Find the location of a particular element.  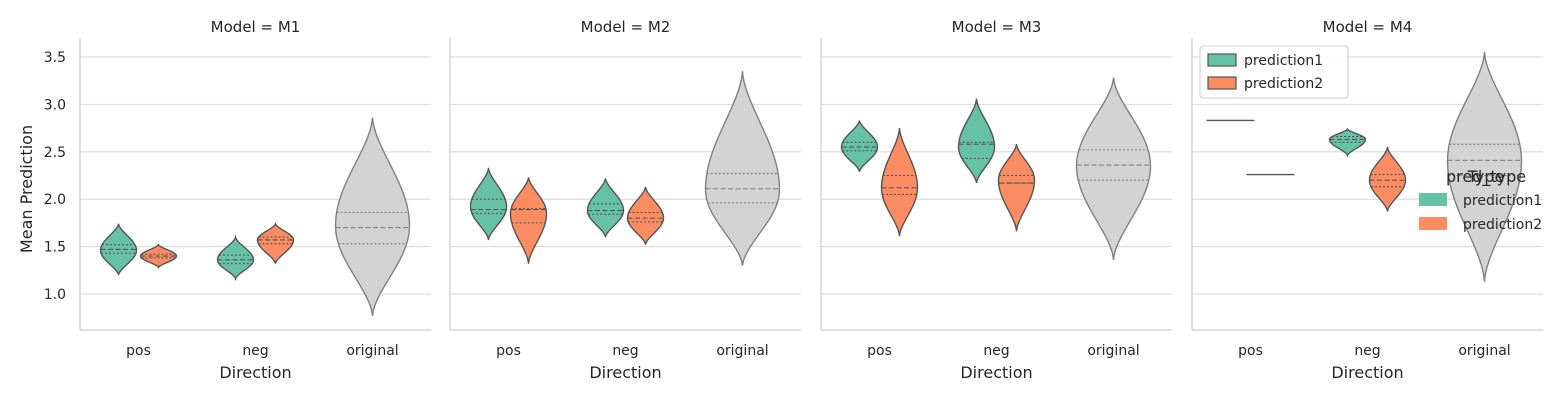

y-tick-label: 1.0 is located at coordinates (55, 295).